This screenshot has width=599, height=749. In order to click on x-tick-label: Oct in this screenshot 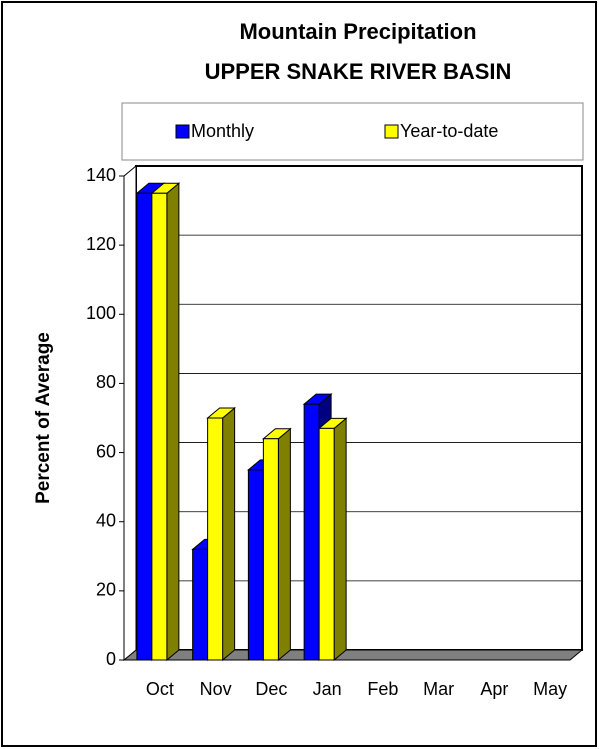, I will do `click(160, 689)`.